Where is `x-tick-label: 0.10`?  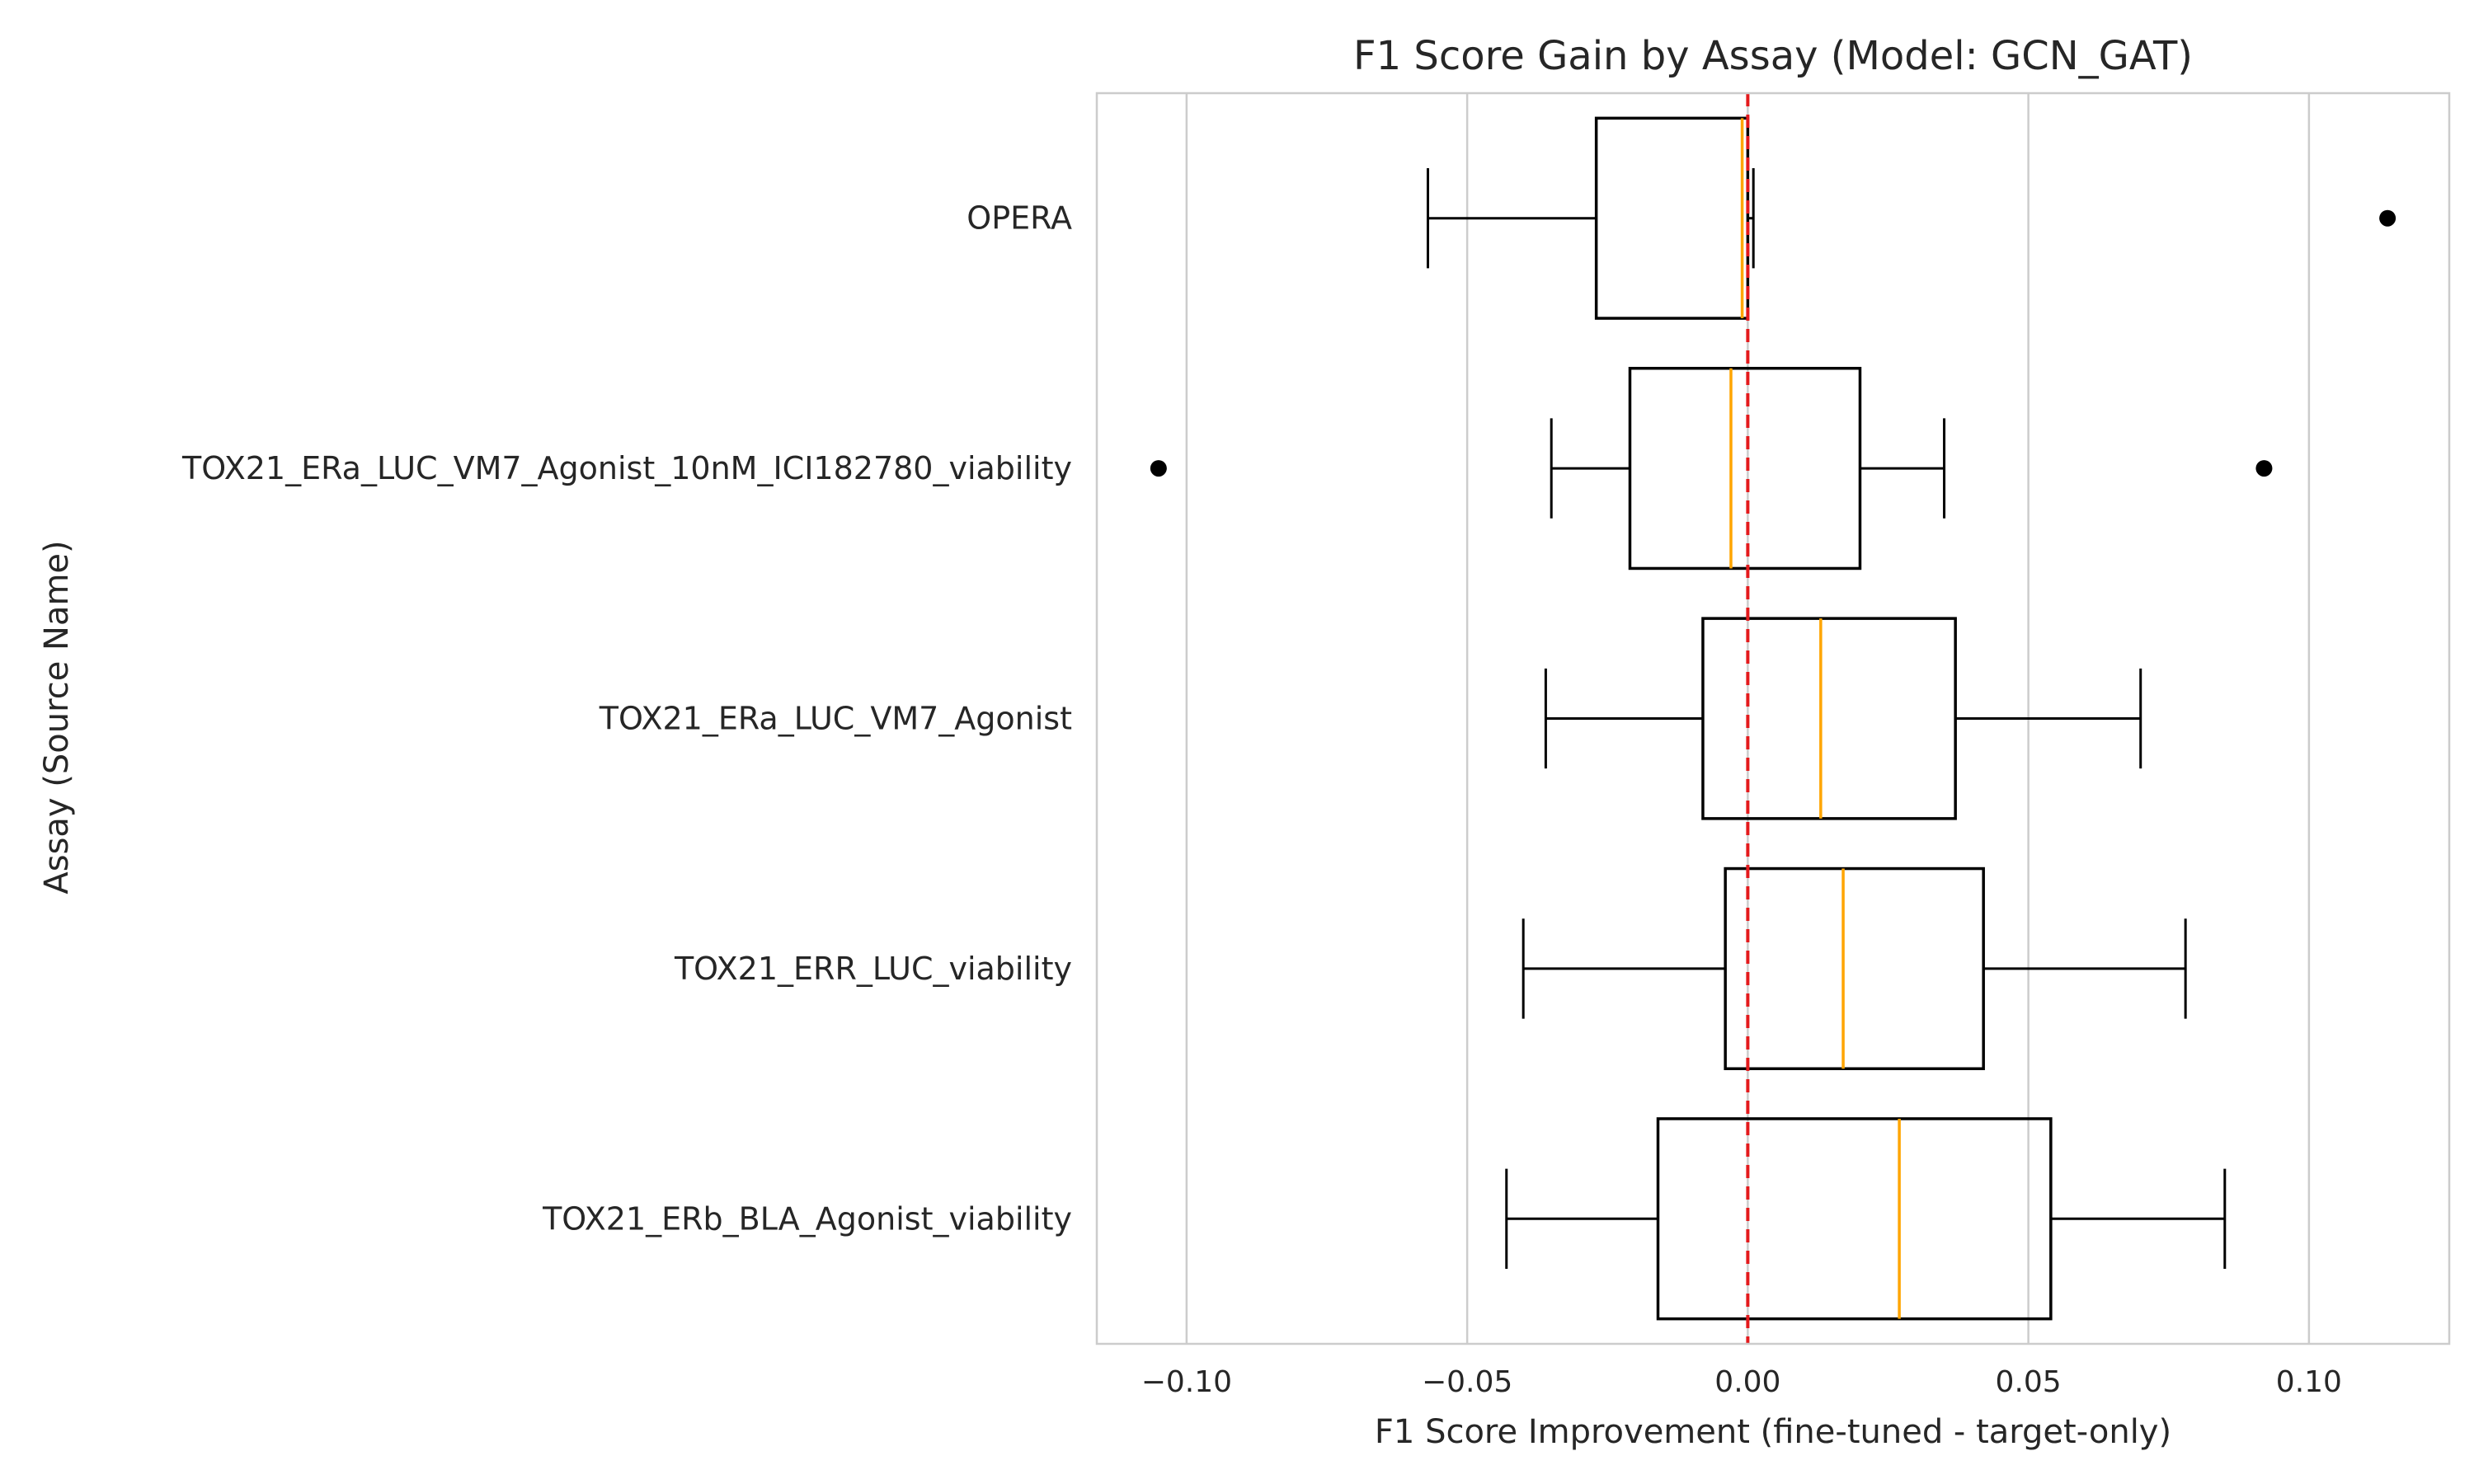
x-tick-label: 0.10 is located at coordinates (2309, 1382).